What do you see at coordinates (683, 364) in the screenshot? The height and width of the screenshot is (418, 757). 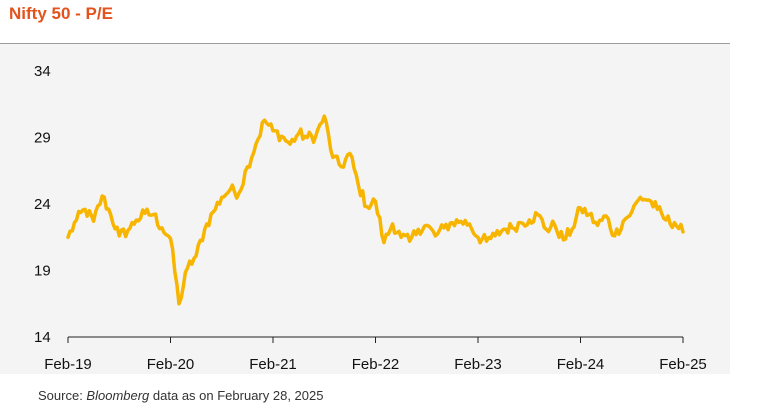 I see `x-tick-label: Feb-25` at bounding box center [683, 364].